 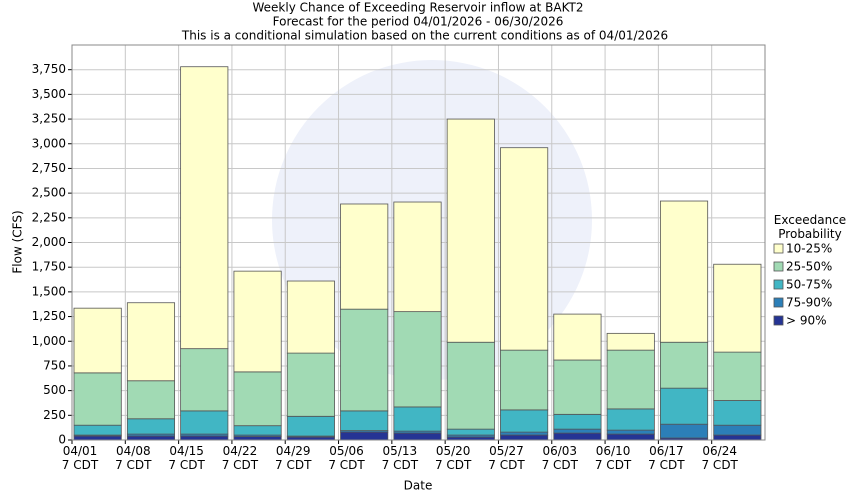 What do you see at coordinates (49, 193) in the screenshot?
I see `y-tick-label: 2,500` at bounding box center [49, 193].